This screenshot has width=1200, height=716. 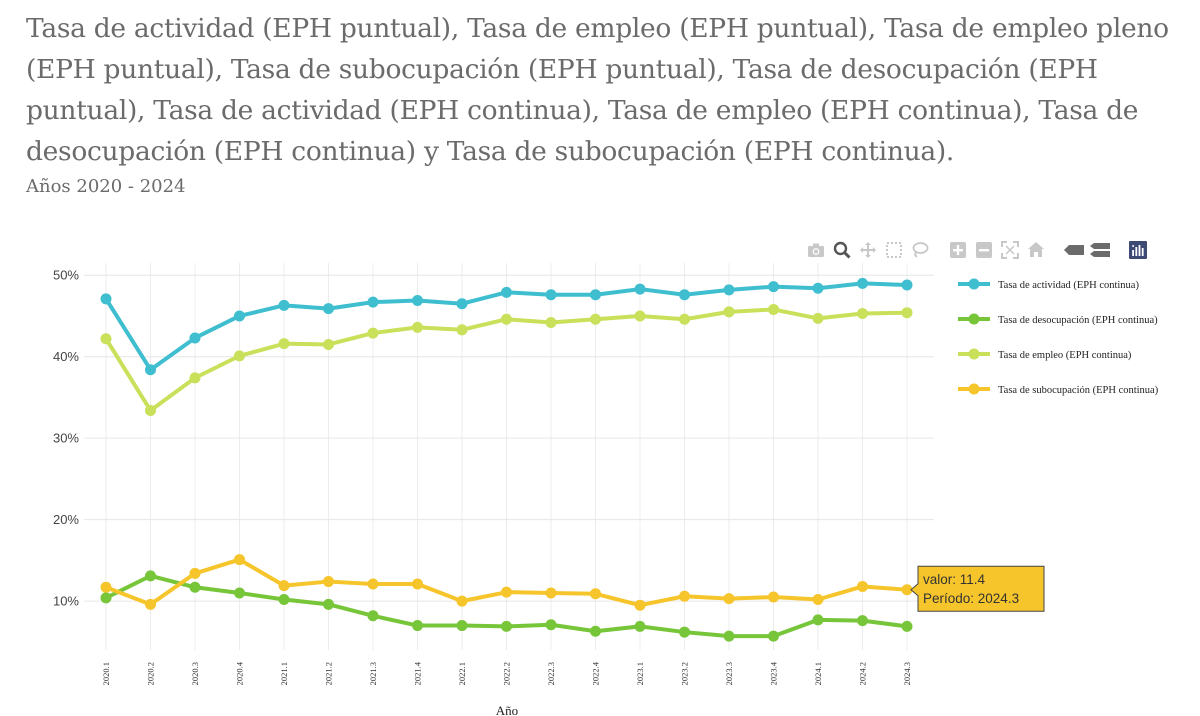 What do you see at coordinates (1058, 320) in the screenshot?
I see `legend-item: Tasa de desocupación (EPH continua)` at bounding box center [1058, 320].